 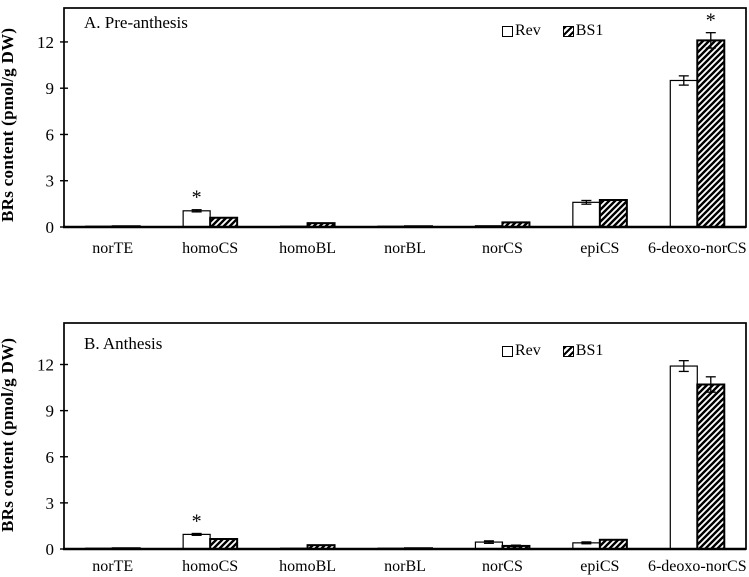 I want to click on panel-title-b: B. Anthesis, so click(x=123, y=343).